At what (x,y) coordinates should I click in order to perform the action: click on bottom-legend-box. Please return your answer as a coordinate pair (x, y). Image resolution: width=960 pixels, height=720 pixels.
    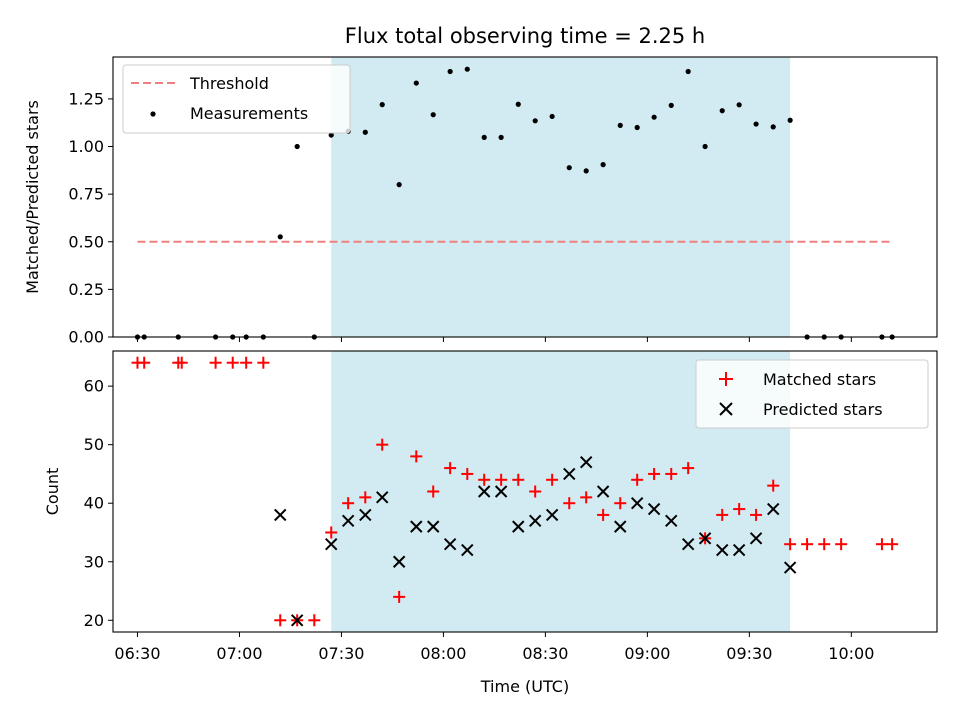
    Looking at the image, I should click on (812, 394).